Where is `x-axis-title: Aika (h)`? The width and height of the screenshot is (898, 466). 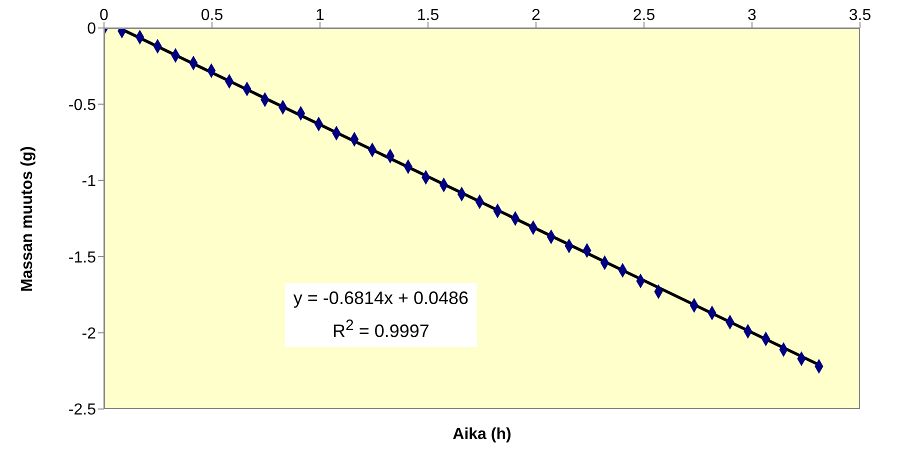 x-axis-title: Aika (h) is located at coordinates (482, 435).